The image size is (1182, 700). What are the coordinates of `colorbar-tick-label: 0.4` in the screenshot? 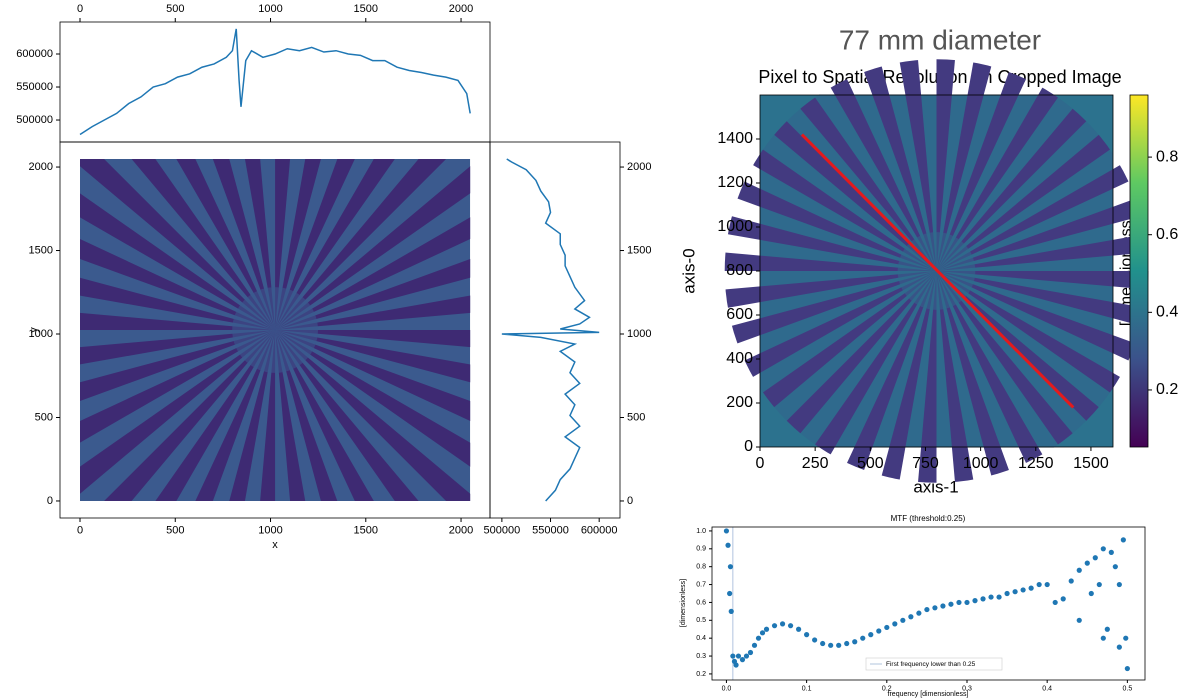 It's located at (1167, 312).